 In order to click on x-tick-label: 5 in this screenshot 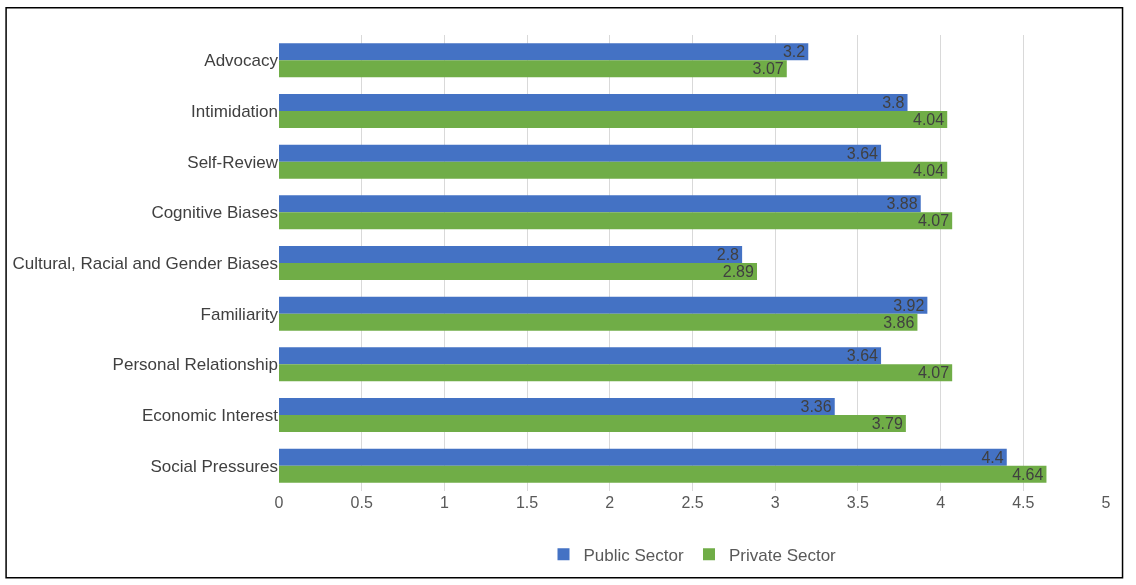, I will do `click(1106, 502)`.